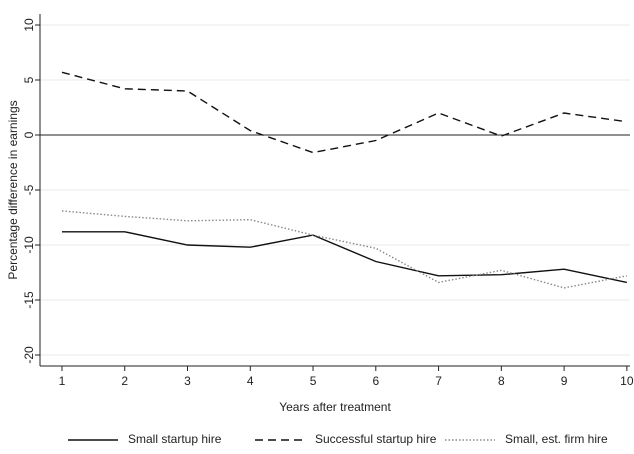  Describe the element at coordinates (29, 300) in the screenshot. I see `y-tick-label: -15` at that location.